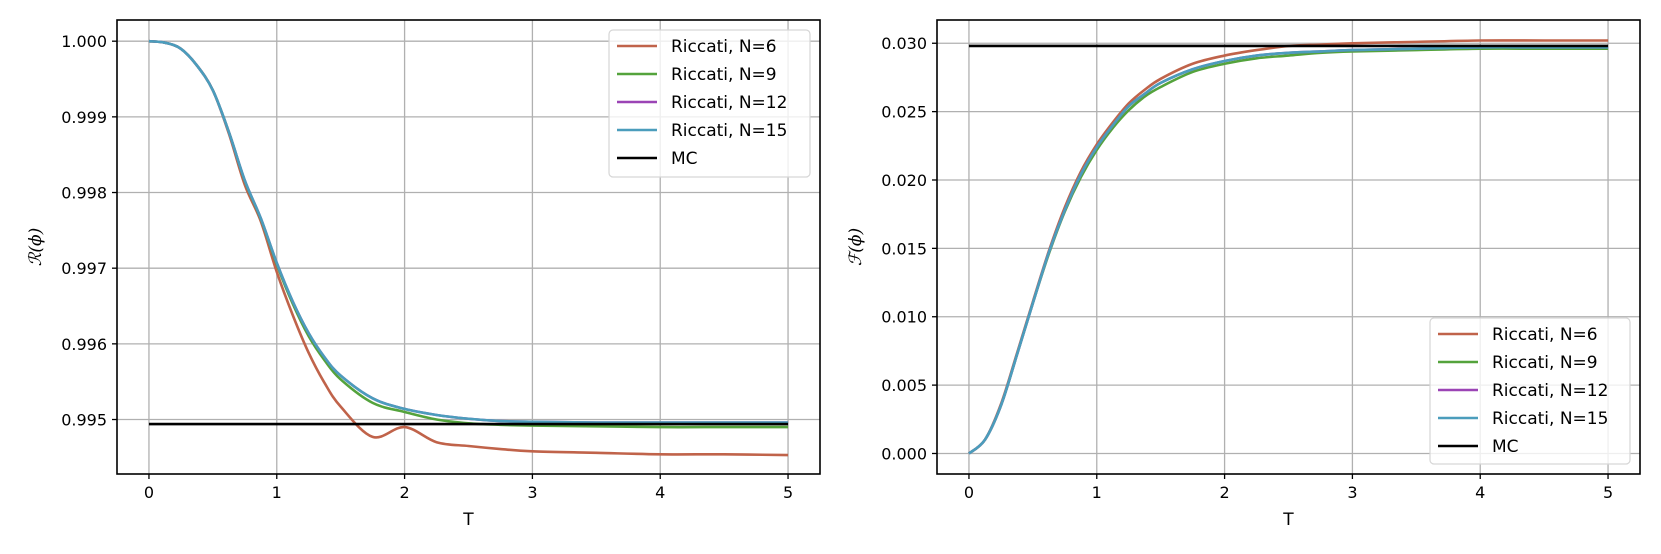 This screenshot has height=554, width=1661. I want to click on svg-text: ℱ(ϕ), so click(856, 247).